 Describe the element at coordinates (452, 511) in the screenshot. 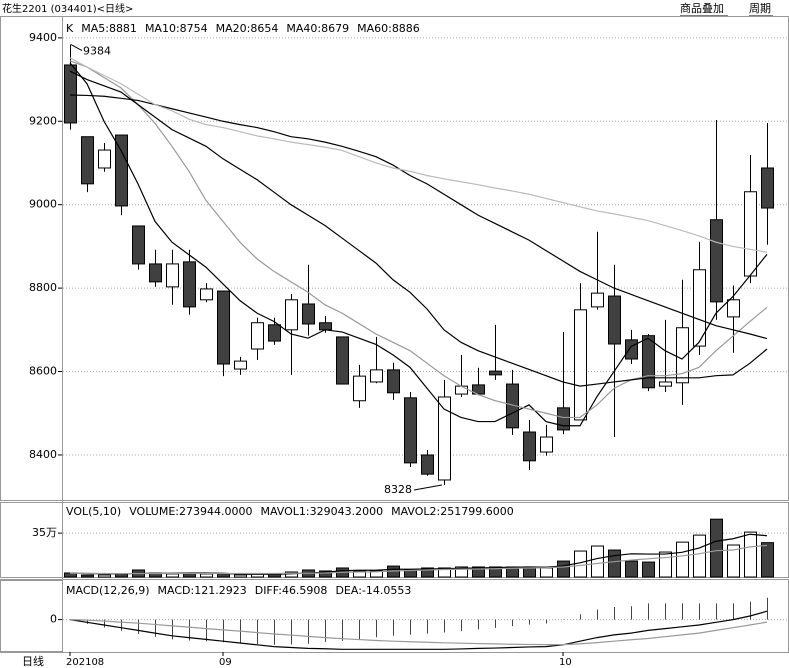

I see `legend-entry: MAVOL2:251799.6000` at that location.